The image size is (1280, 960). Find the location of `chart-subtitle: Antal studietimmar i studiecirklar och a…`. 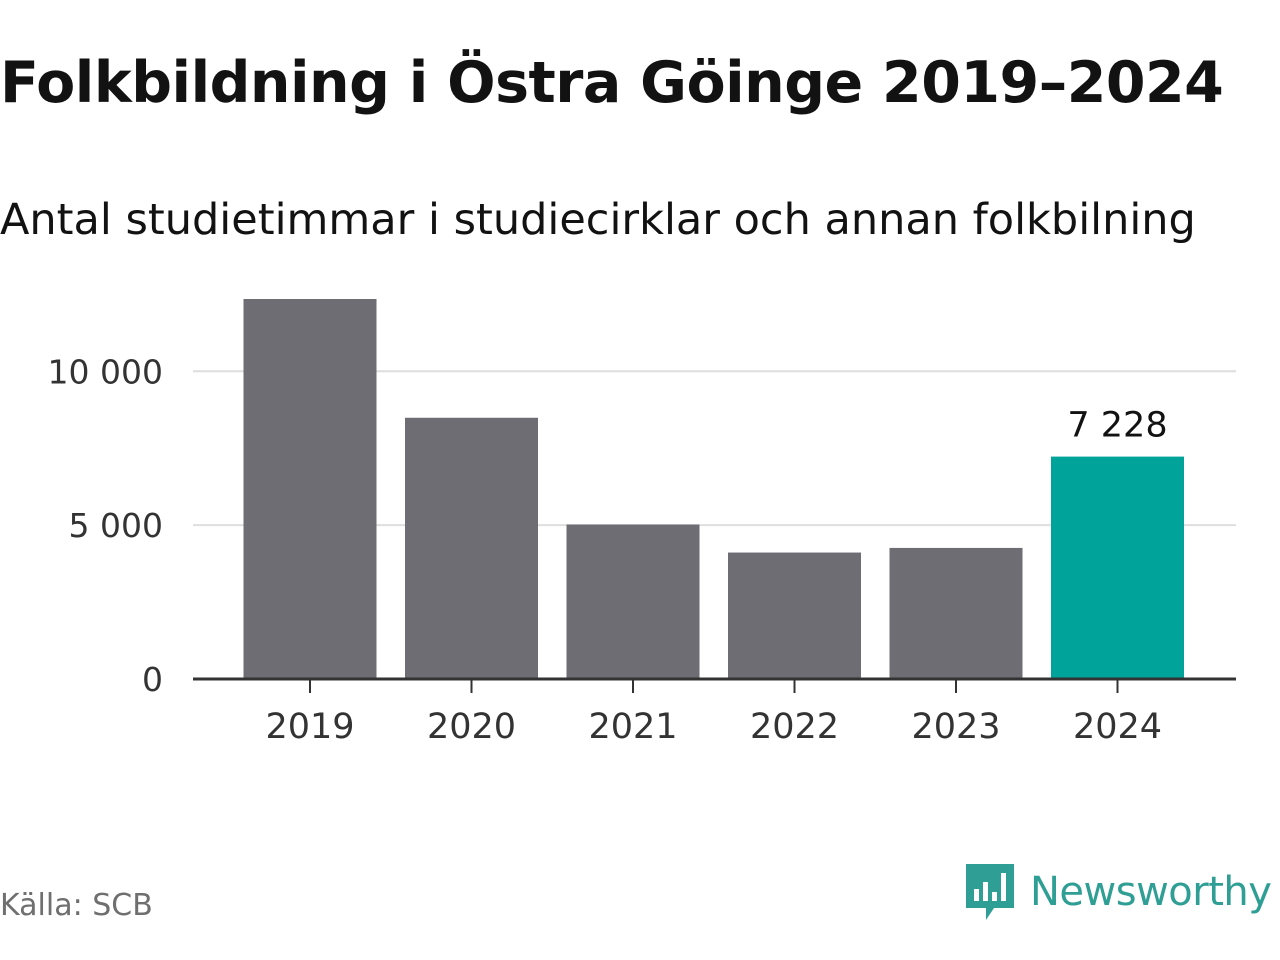

chart-subtitle: Antal studietimmar i studiecirklar och a… is located at coordinates (598, 220).